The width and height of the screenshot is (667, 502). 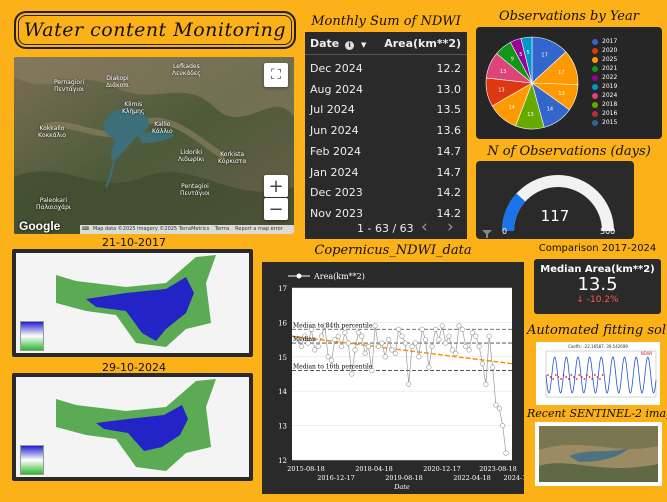 I want to click on pie-legend-item: 2022, so click(x=604, y=77).